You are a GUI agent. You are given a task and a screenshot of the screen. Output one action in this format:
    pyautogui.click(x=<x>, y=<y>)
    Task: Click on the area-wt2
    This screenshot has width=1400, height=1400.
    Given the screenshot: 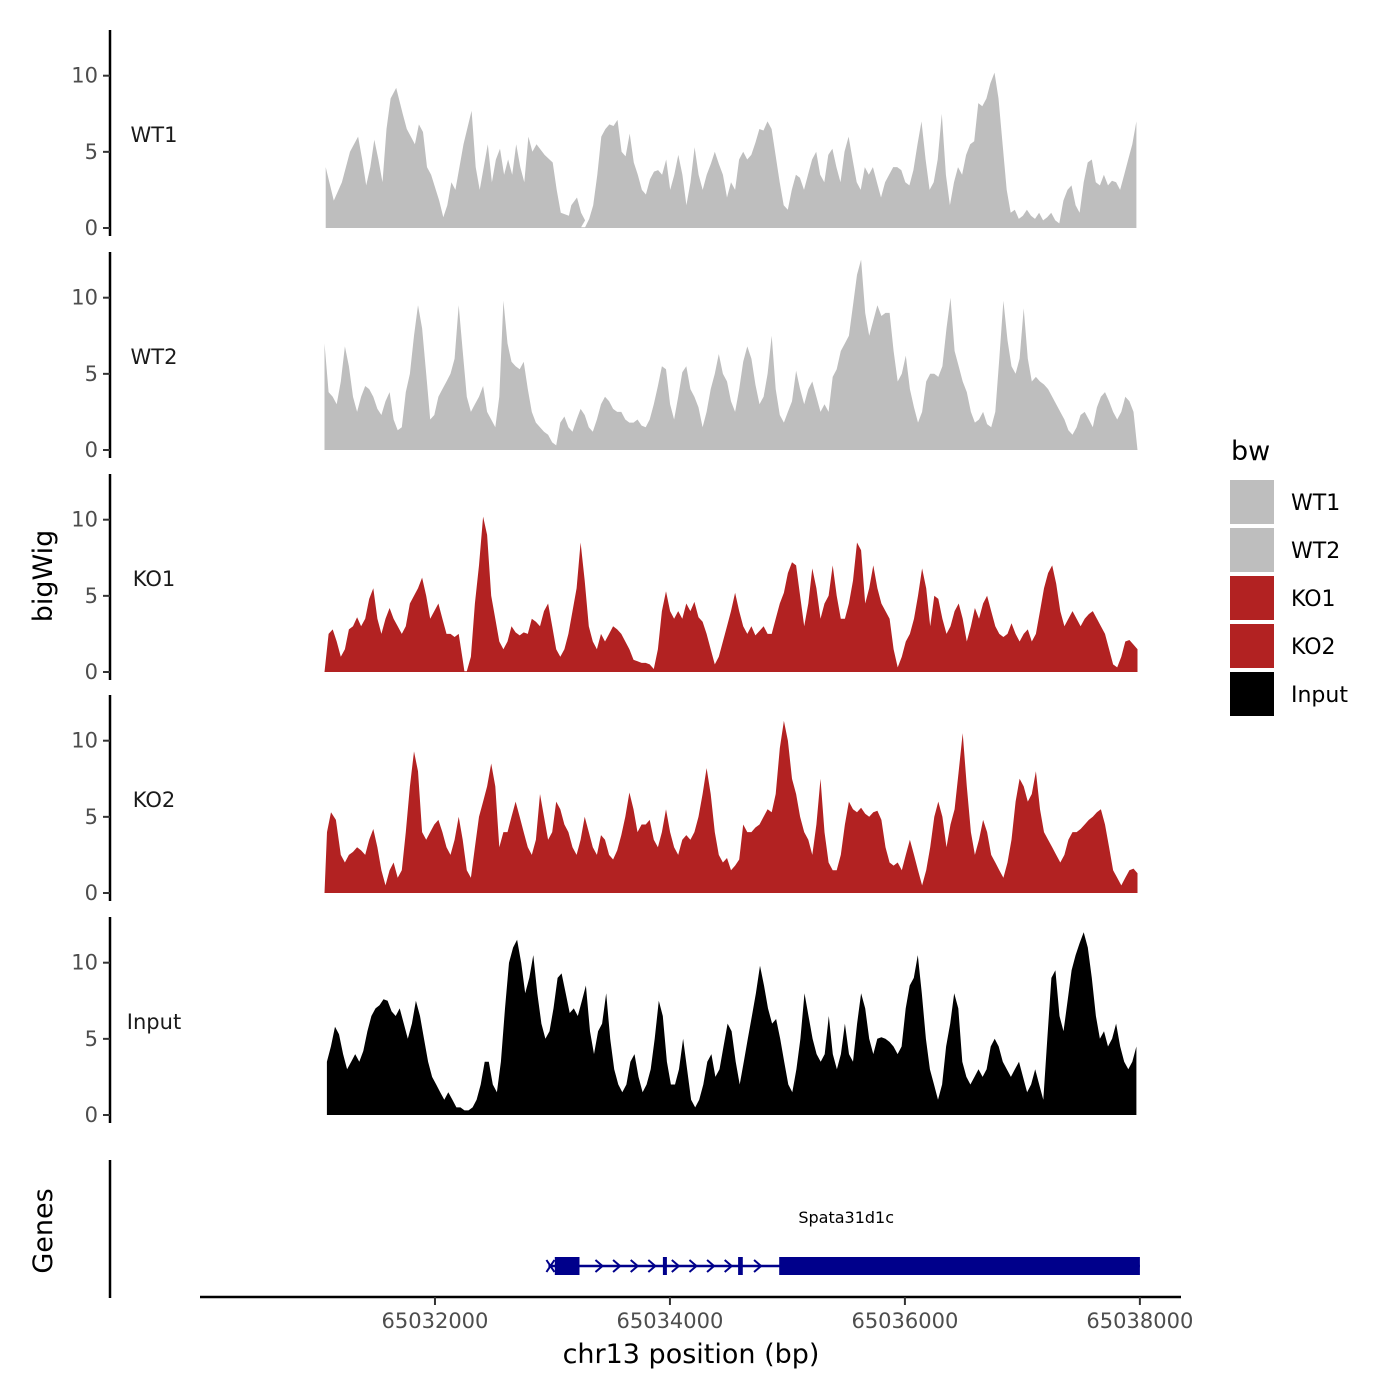 What is the action you would take?
    pyautogui.click(x=731, y=354)
    